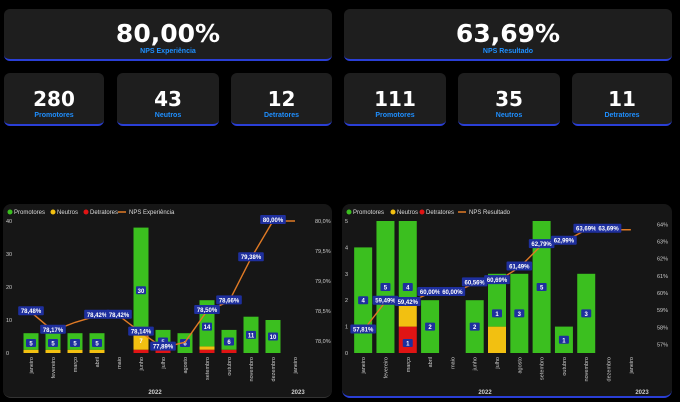  I want to click on x-tick-label: junho, so click(142, 364).